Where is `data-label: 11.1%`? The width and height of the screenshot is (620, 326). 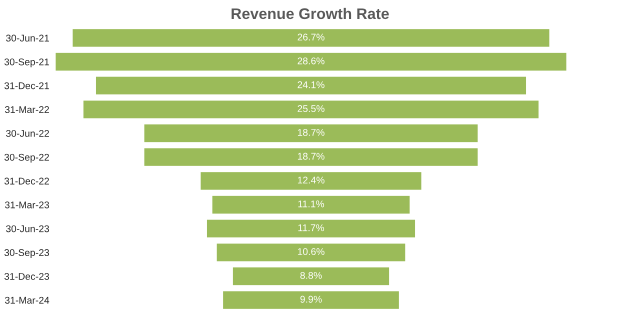
data-label: 11.1% is located at coordinates (311, 204).